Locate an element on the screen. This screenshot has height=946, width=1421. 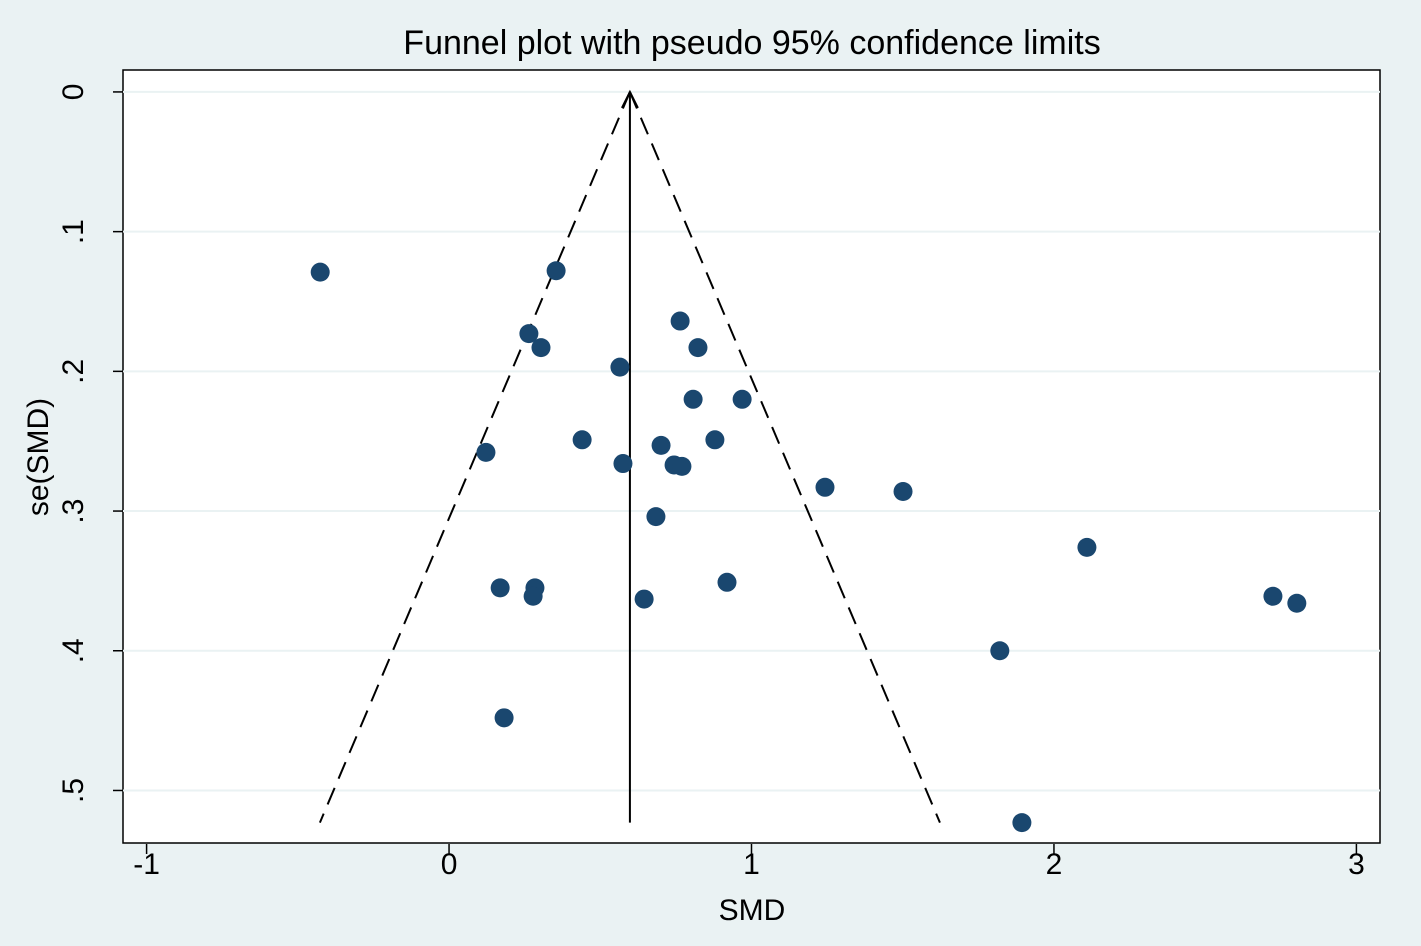
y-tick-label: .2 is located at coordinates (73, 371).